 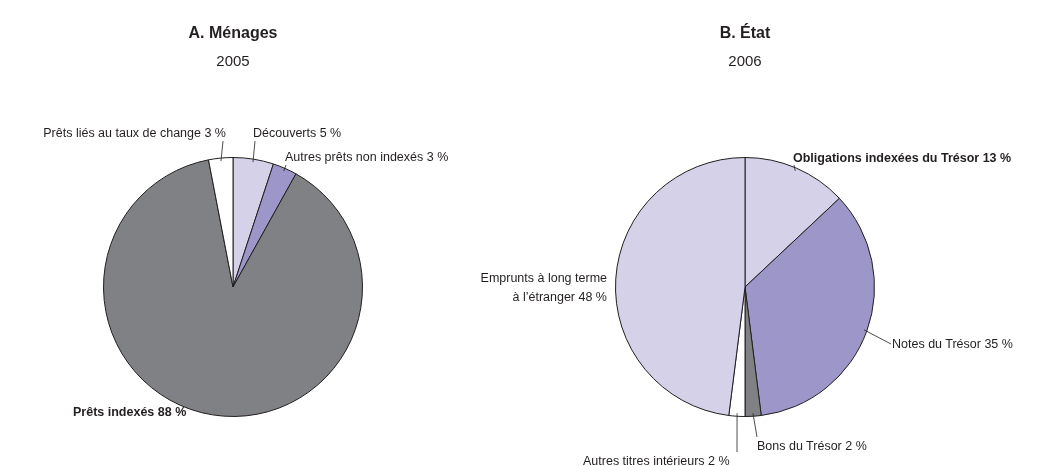 What do you see at coordinates (367, 157) in the screenshot?
I see `slice-label: Autres prêts non indexés 3 %` at bounding box center [367, 157].